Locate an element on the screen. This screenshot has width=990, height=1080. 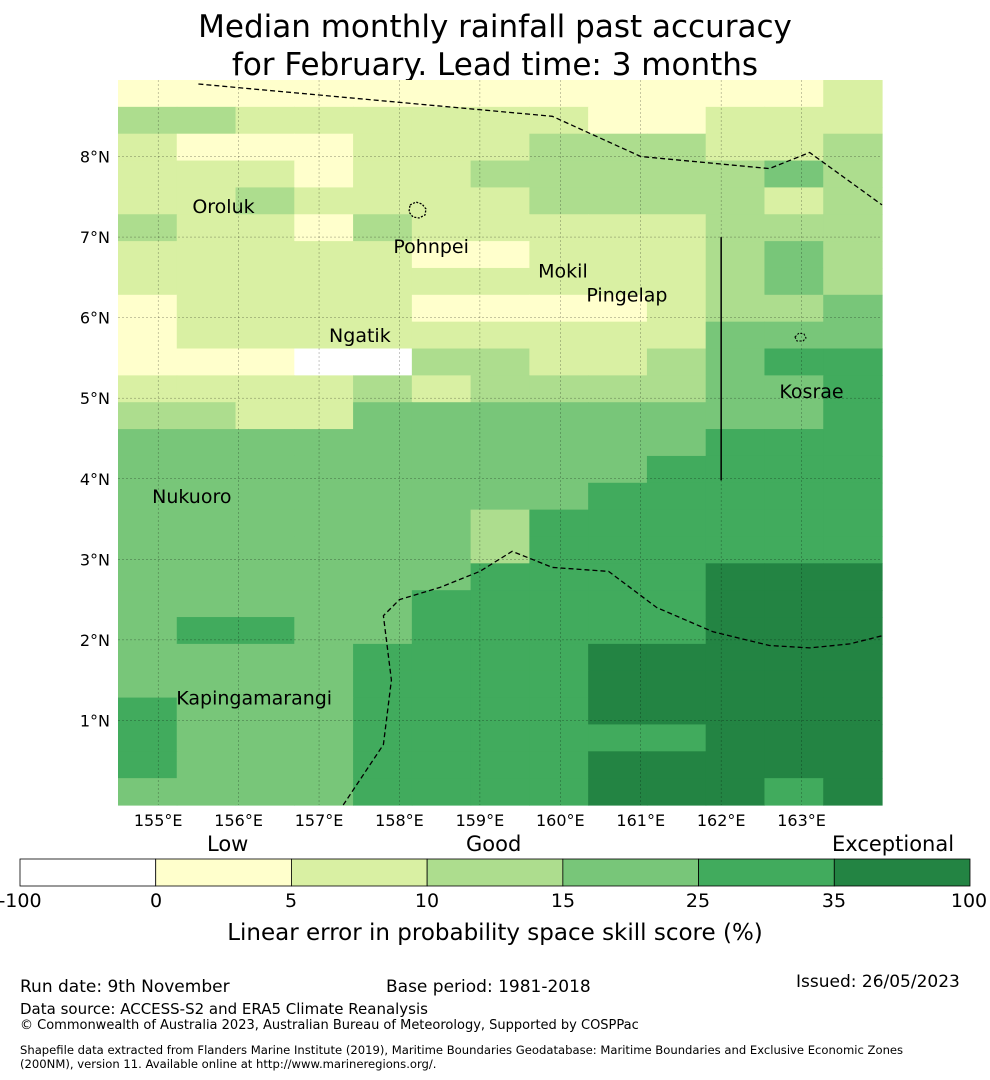
colorbar-category-good: Good is located at coordinates (494, 844).